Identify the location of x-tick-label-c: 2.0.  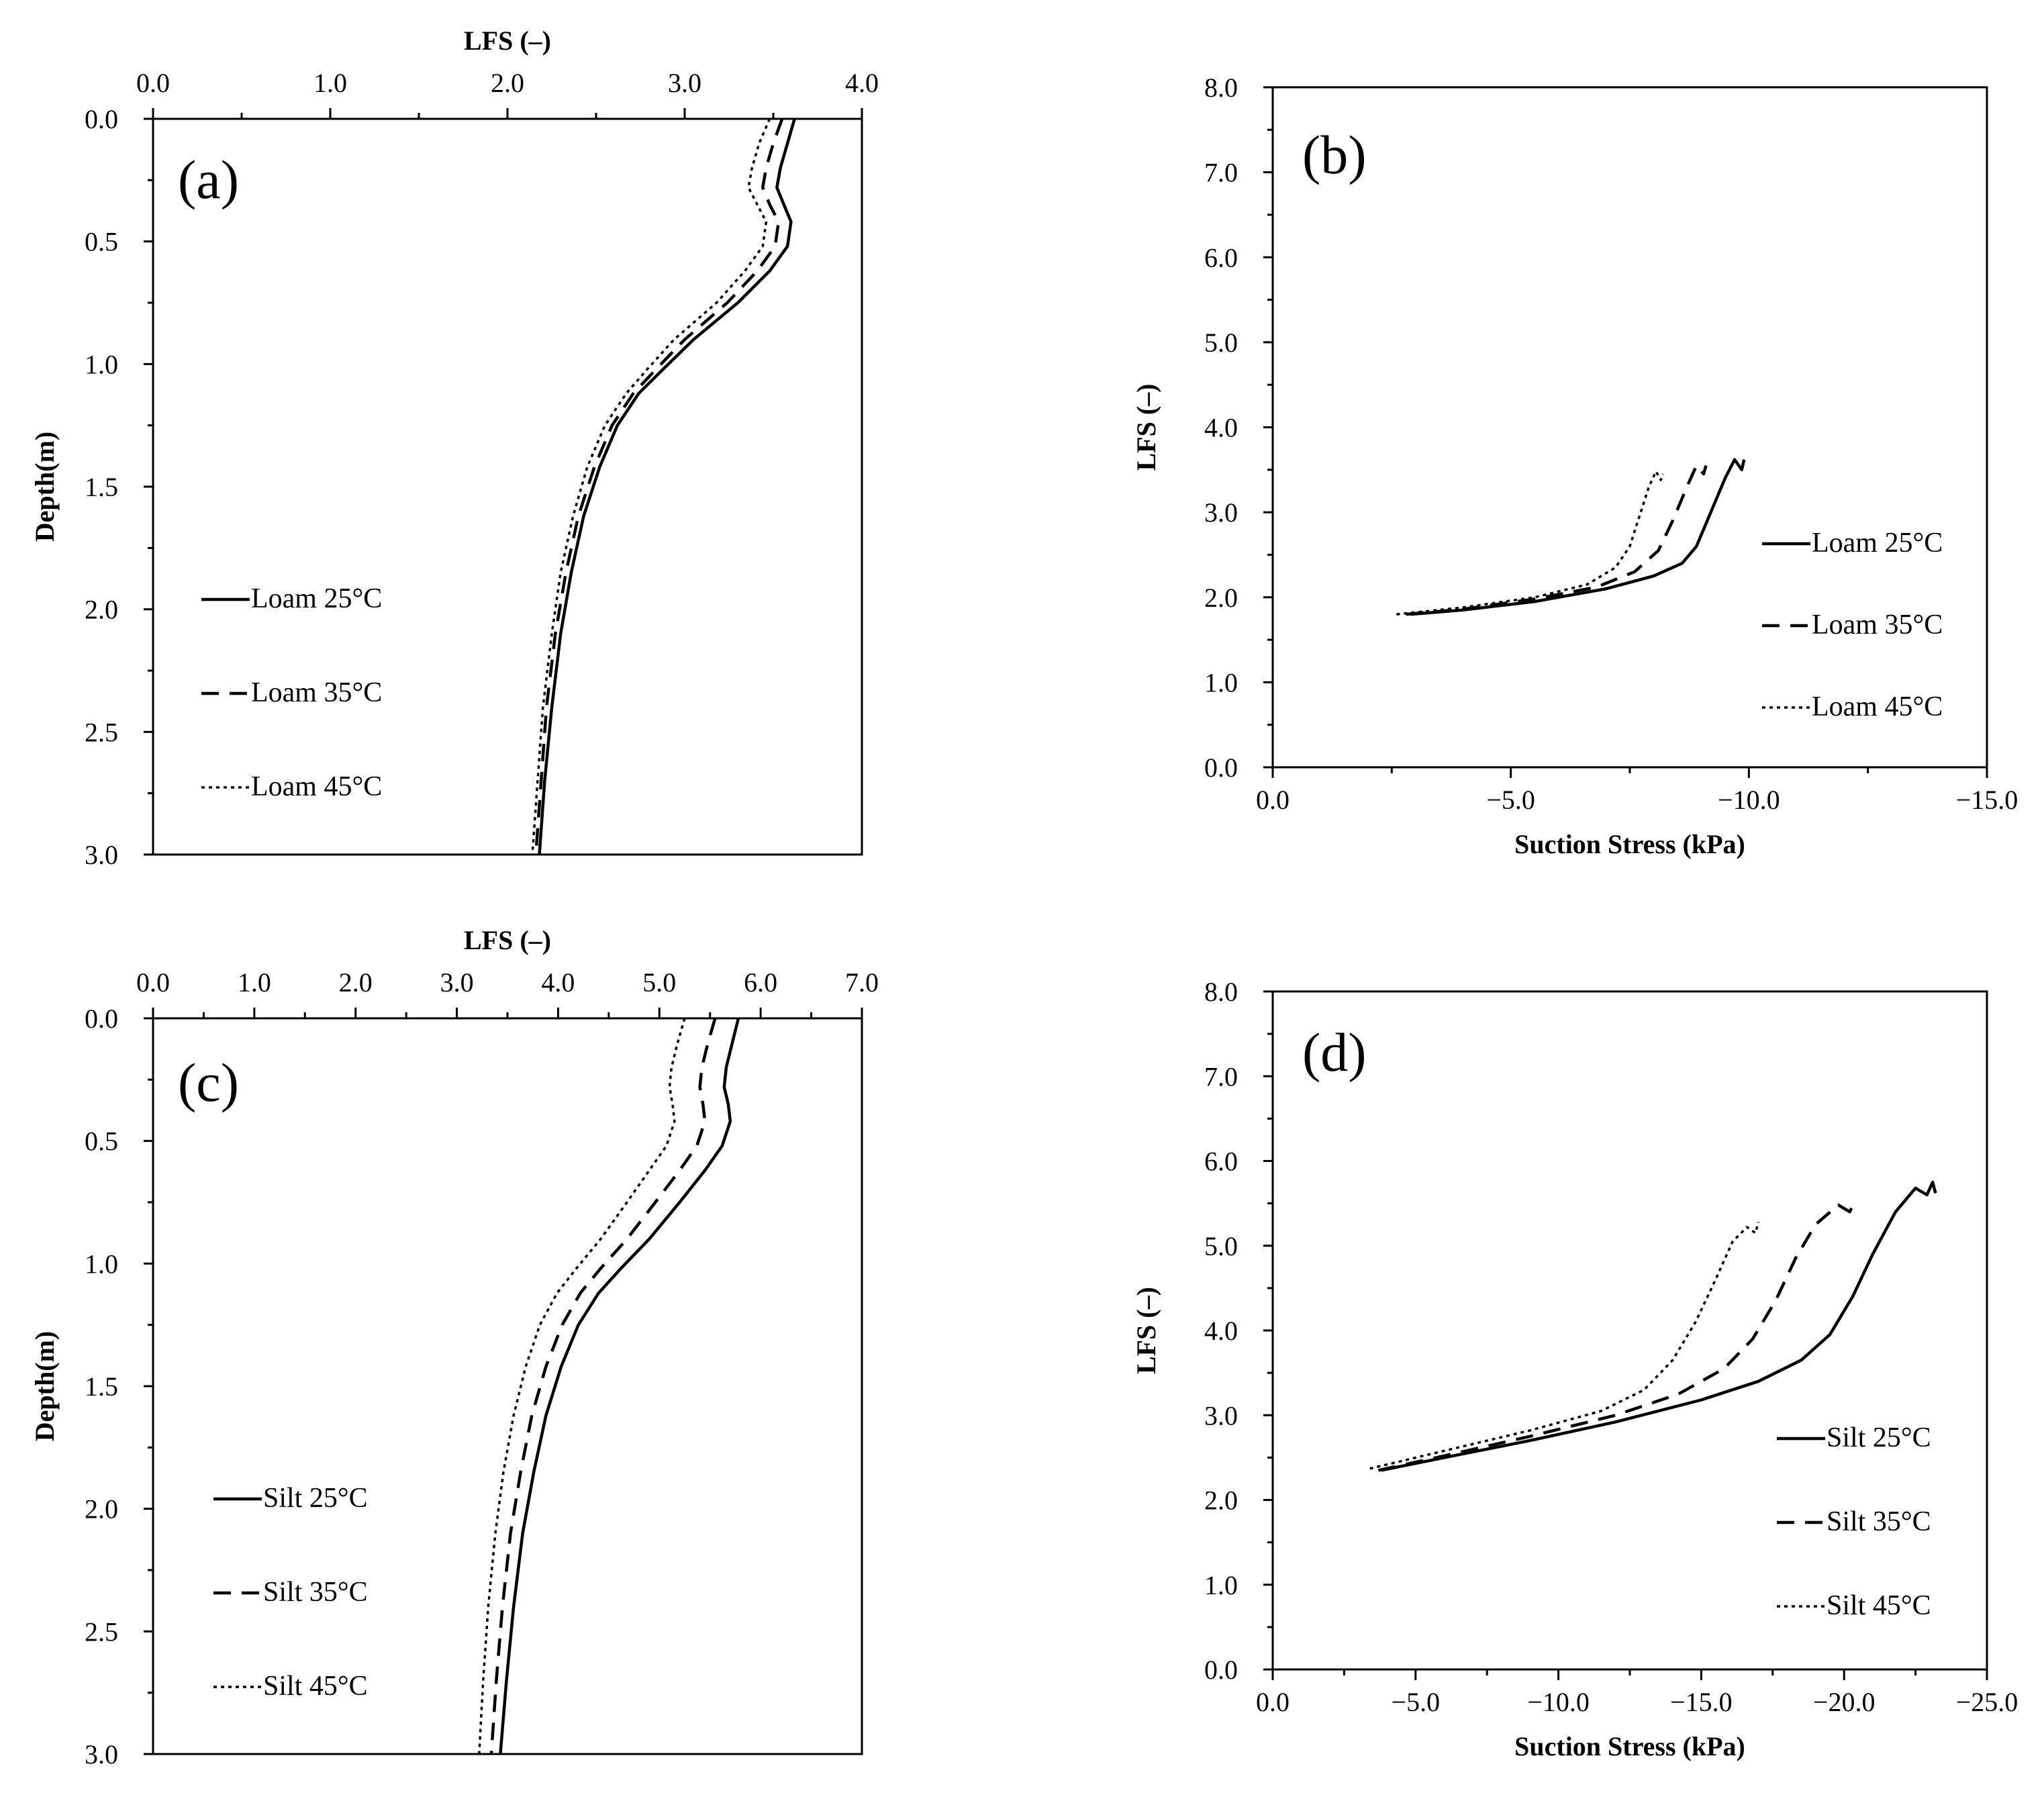
(356, 982).